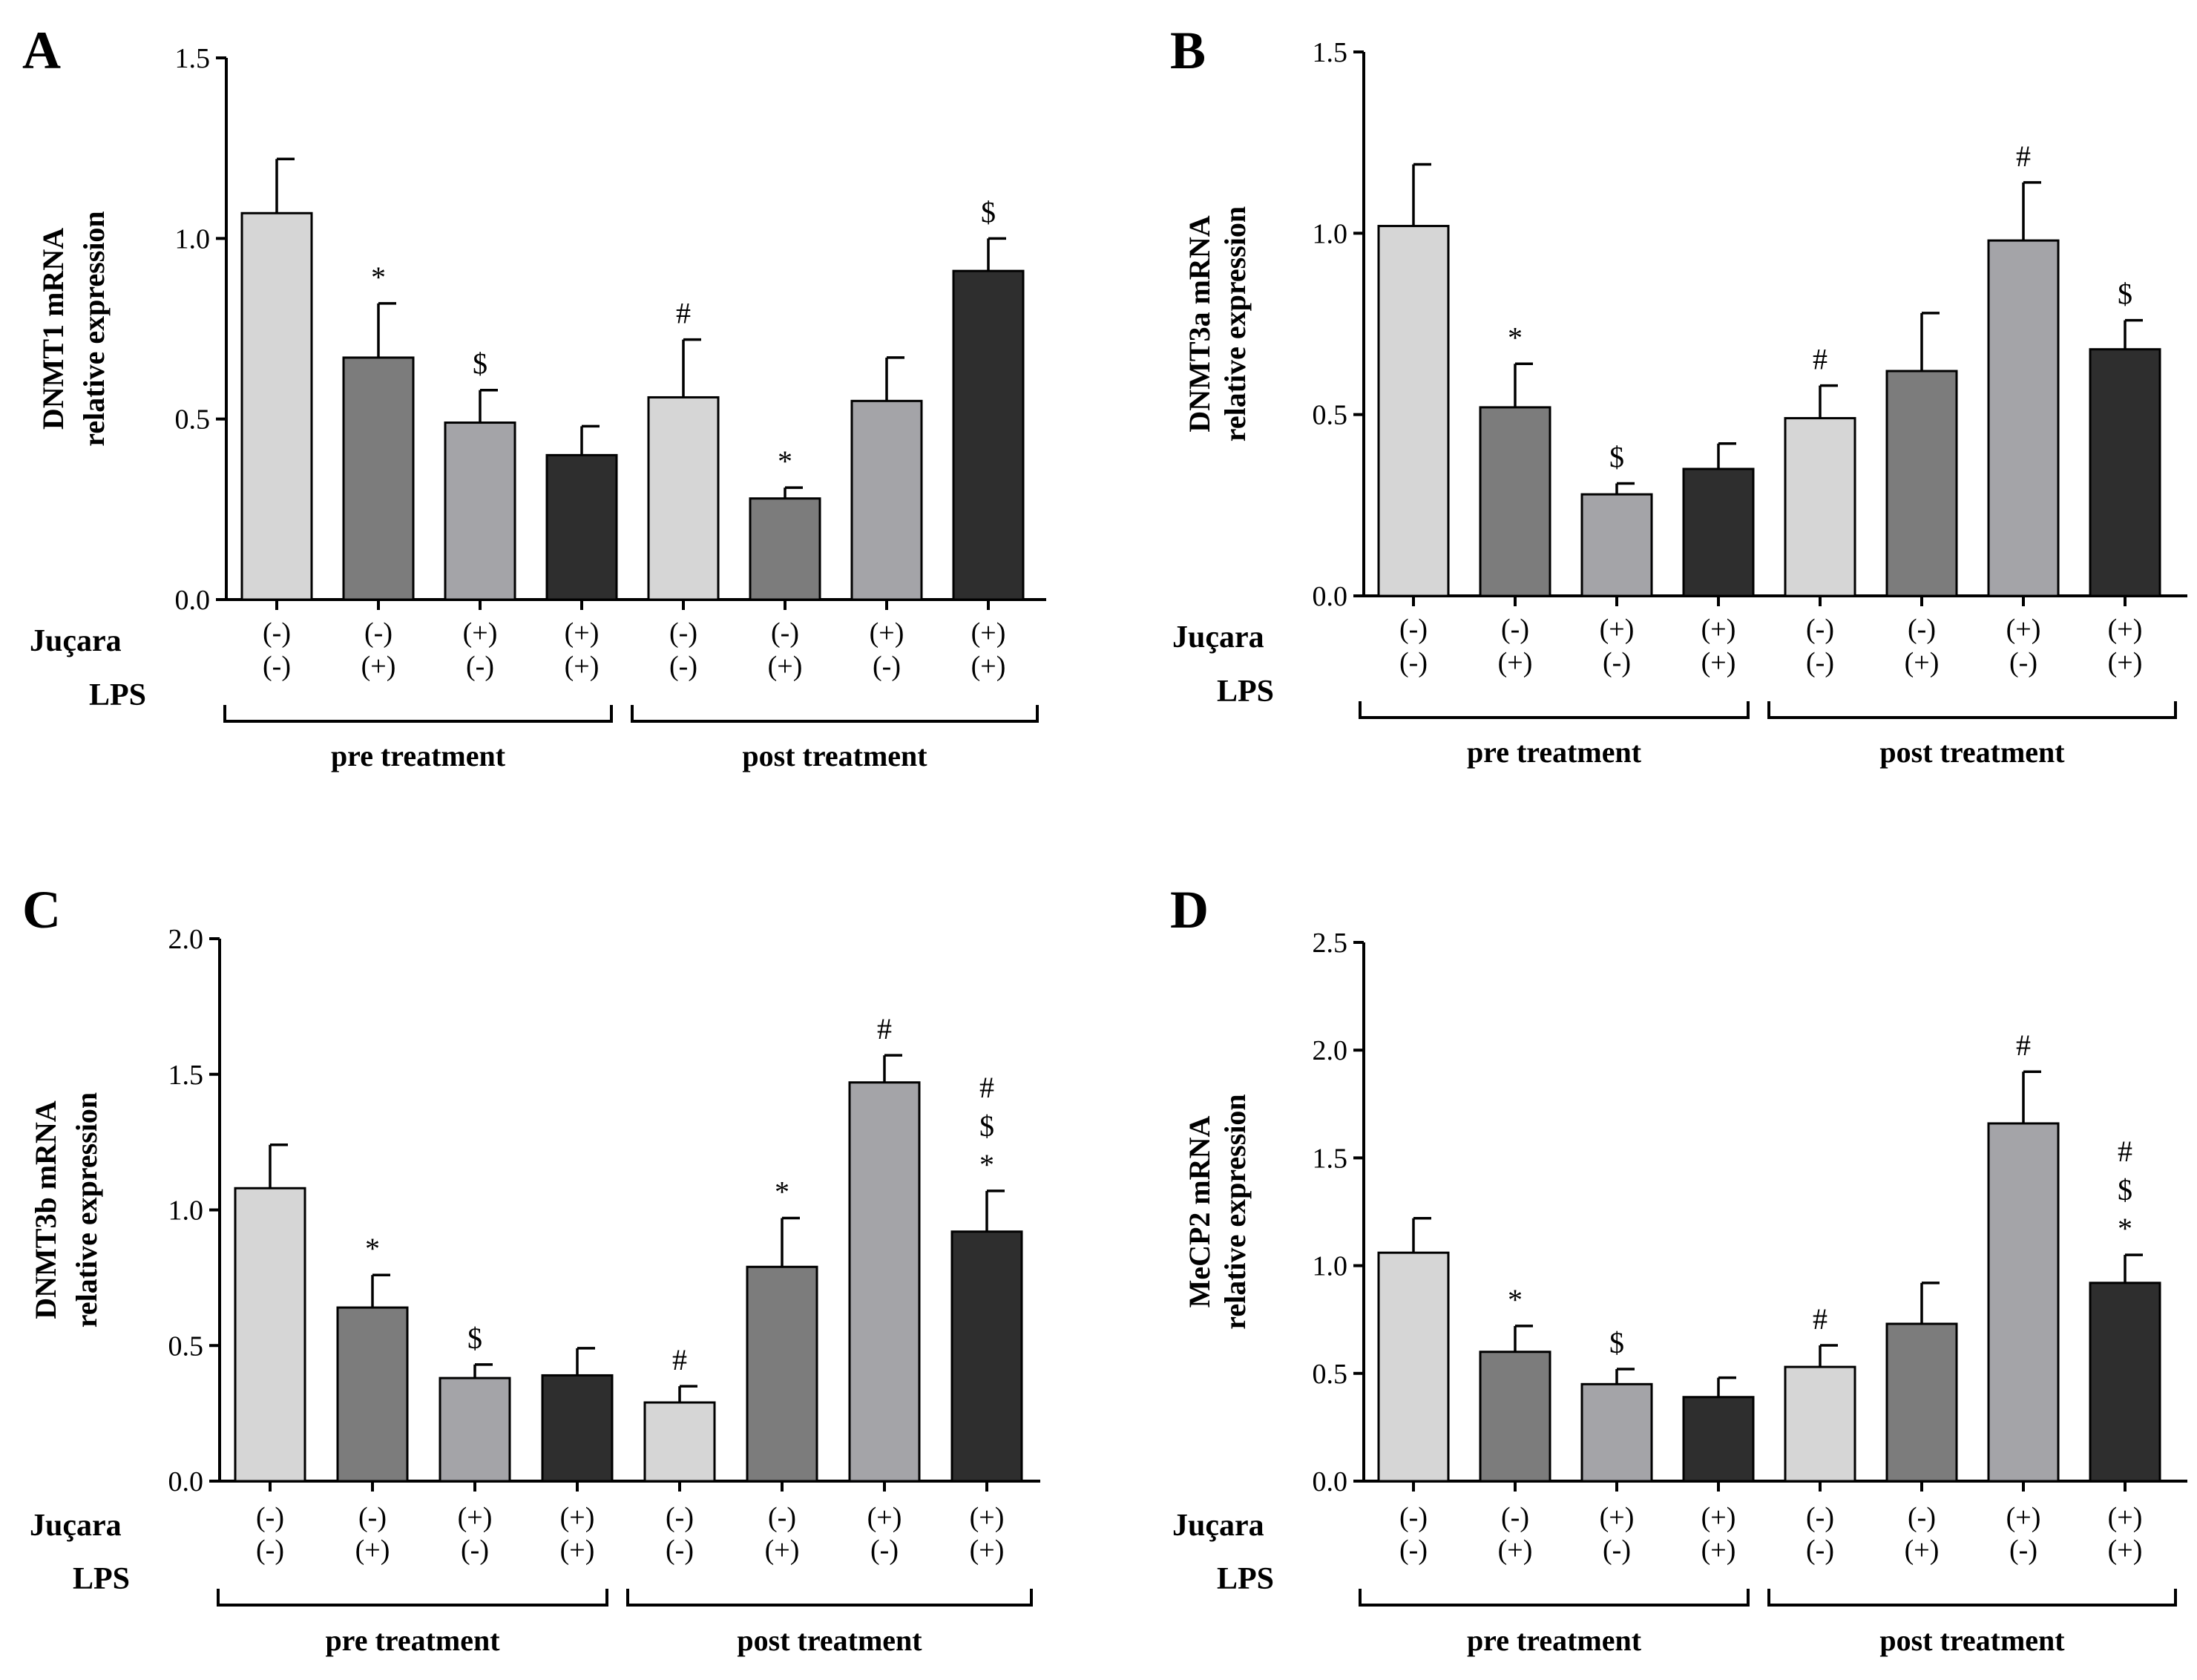 Image resolution: width=2197 pixels, height=1680 pixels. I want to click on post-treatment-label: post treatment, so click(834, 756).